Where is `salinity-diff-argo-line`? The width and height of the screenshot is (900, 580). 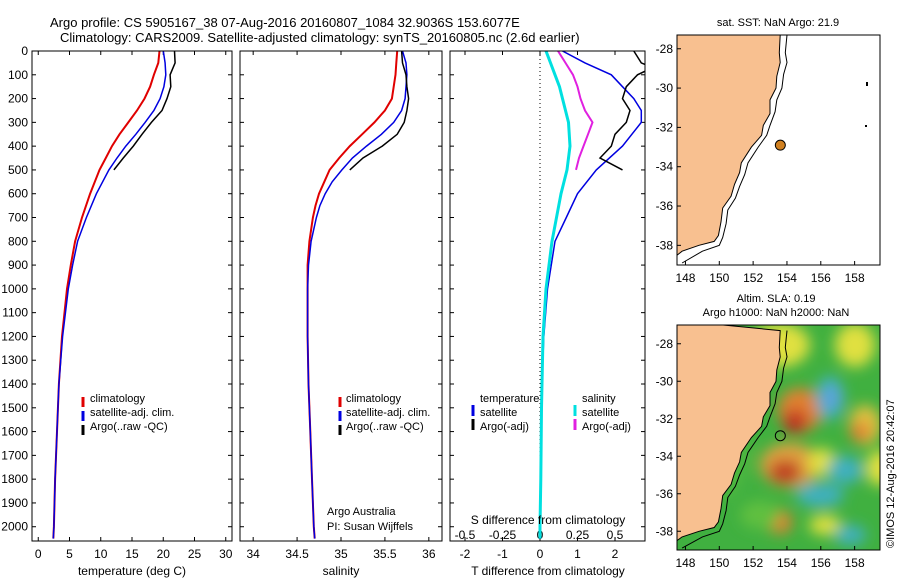
salinity-diff-argo-line is located at coordinates (575, 111).